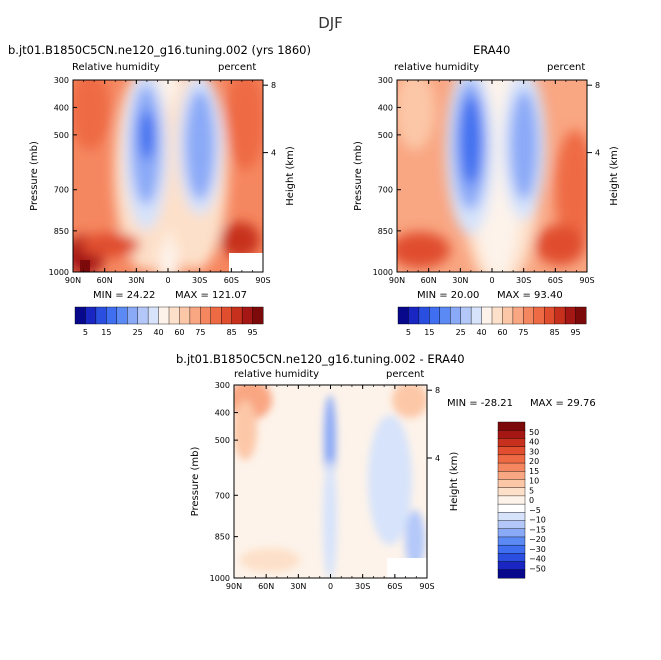 The width and height of the screenshot is (661, 660). I want to click on x-tick-label: 30S, so click(199, 280).